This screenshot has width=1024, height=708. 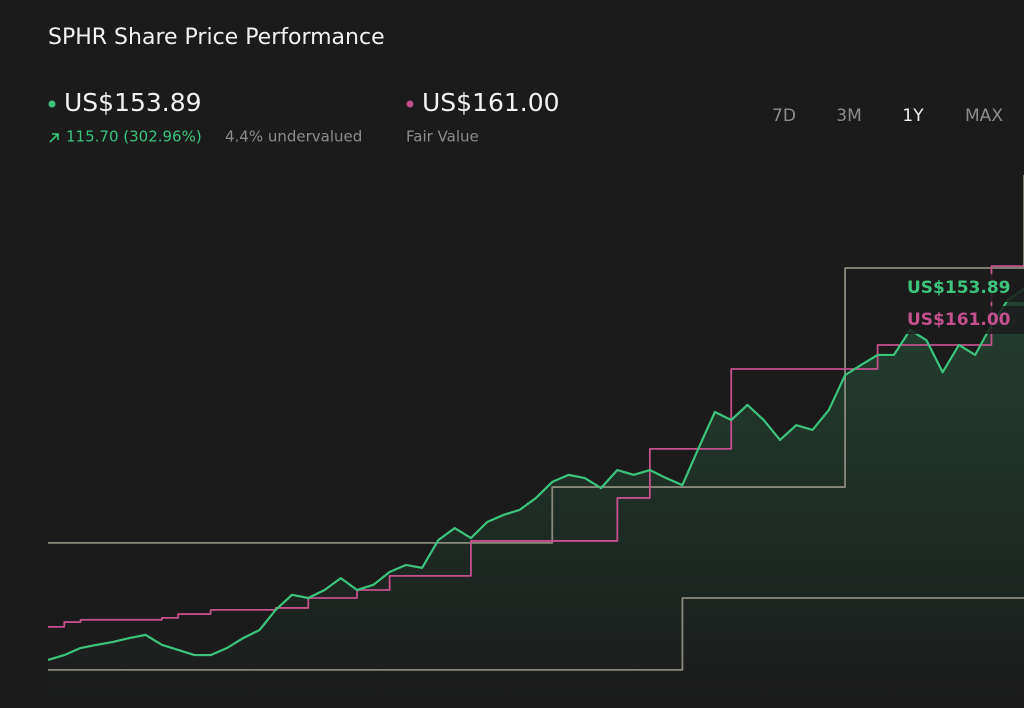 I want to click on end-price-label: US$153.89, so click(x=958, y=288).